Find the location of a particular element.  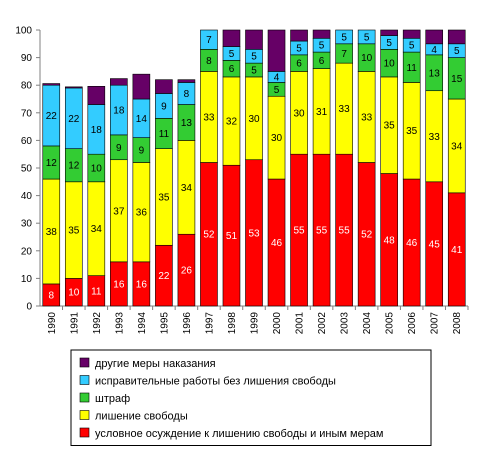

x-tick-label: 1992 is located at coordinates (97, 323).